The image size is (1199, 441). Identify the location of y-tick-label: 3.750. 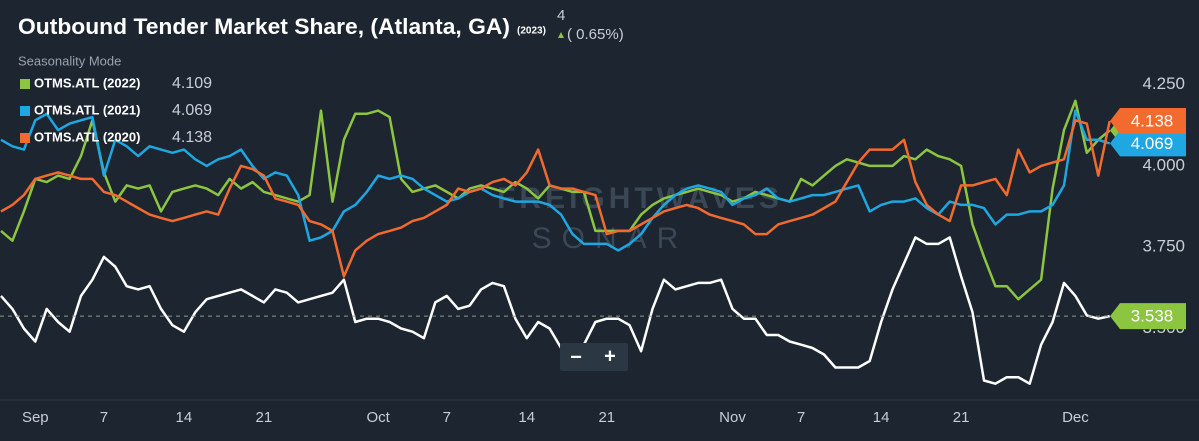
(1163, 246).